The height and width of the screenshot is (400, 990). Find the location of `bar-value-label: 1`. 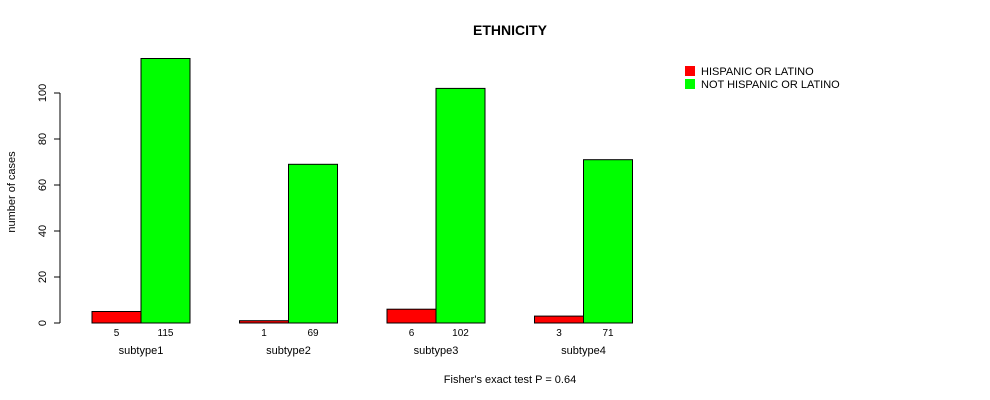

bar-value-label: 1 is located at coordinates (264, 333).